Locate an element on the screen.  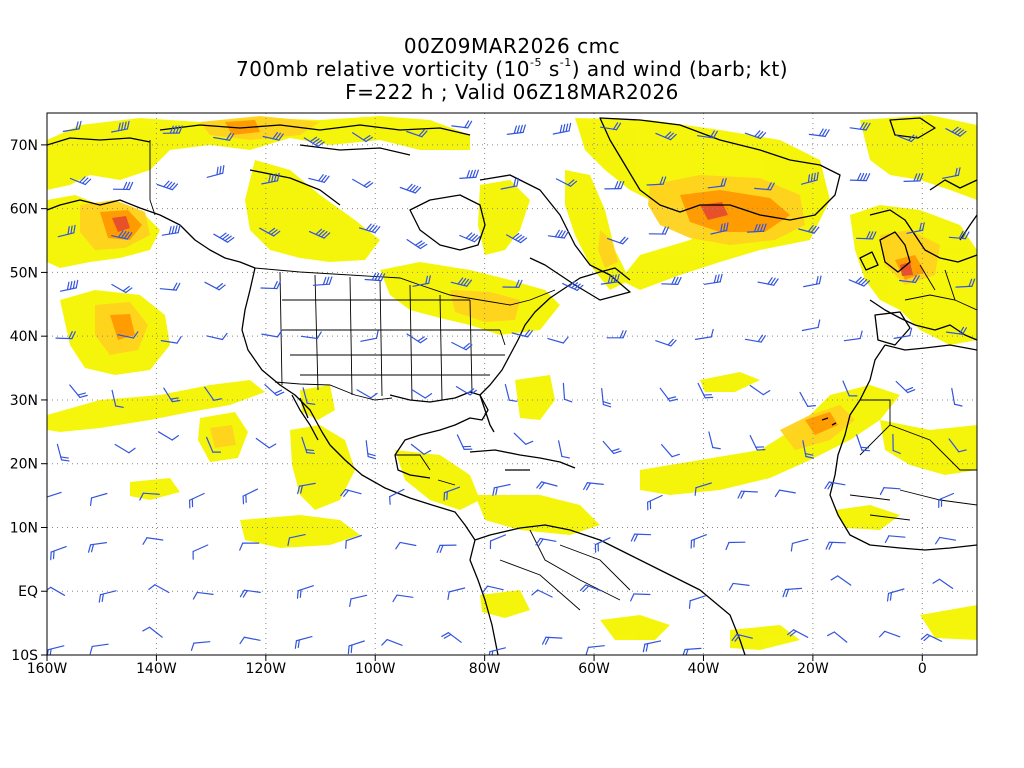
vort-shade-caribbean is located at coordinates (537, 515).